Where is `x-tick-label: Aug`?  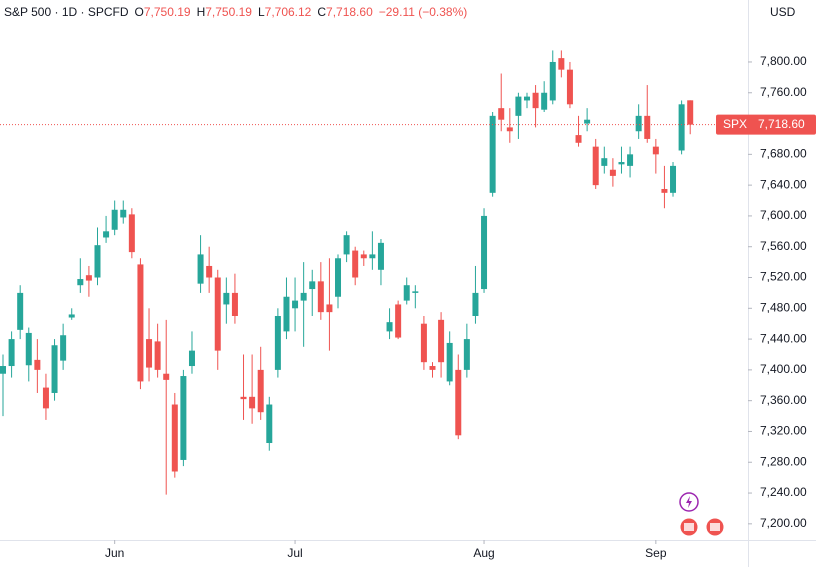 x-tick-label: Aug is located at coordinates (483, 553).